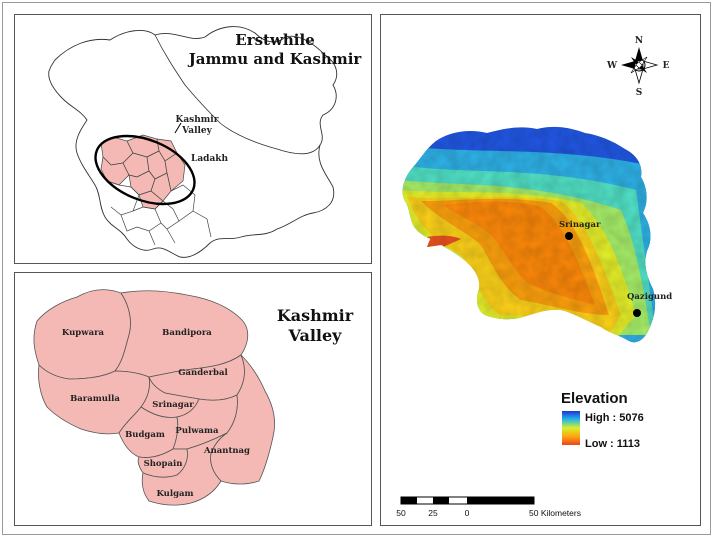  Describe the element at coordinates (529, 234) in the screenshot. I see `elevation-raster` at that location.